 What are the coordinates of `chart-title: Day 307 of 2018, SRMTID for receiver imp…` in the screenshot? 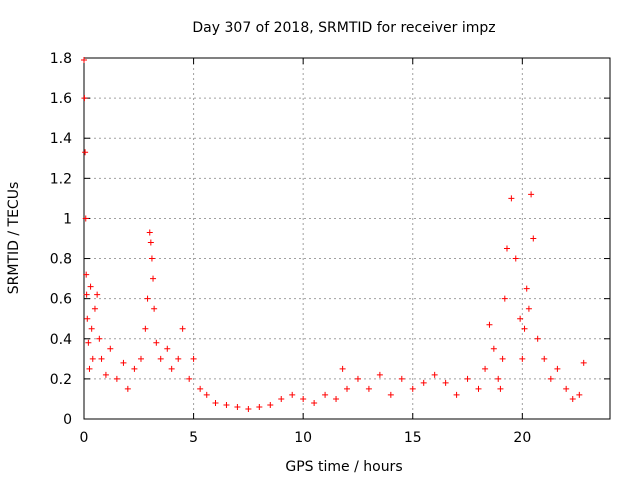 It's located at (343, 28).